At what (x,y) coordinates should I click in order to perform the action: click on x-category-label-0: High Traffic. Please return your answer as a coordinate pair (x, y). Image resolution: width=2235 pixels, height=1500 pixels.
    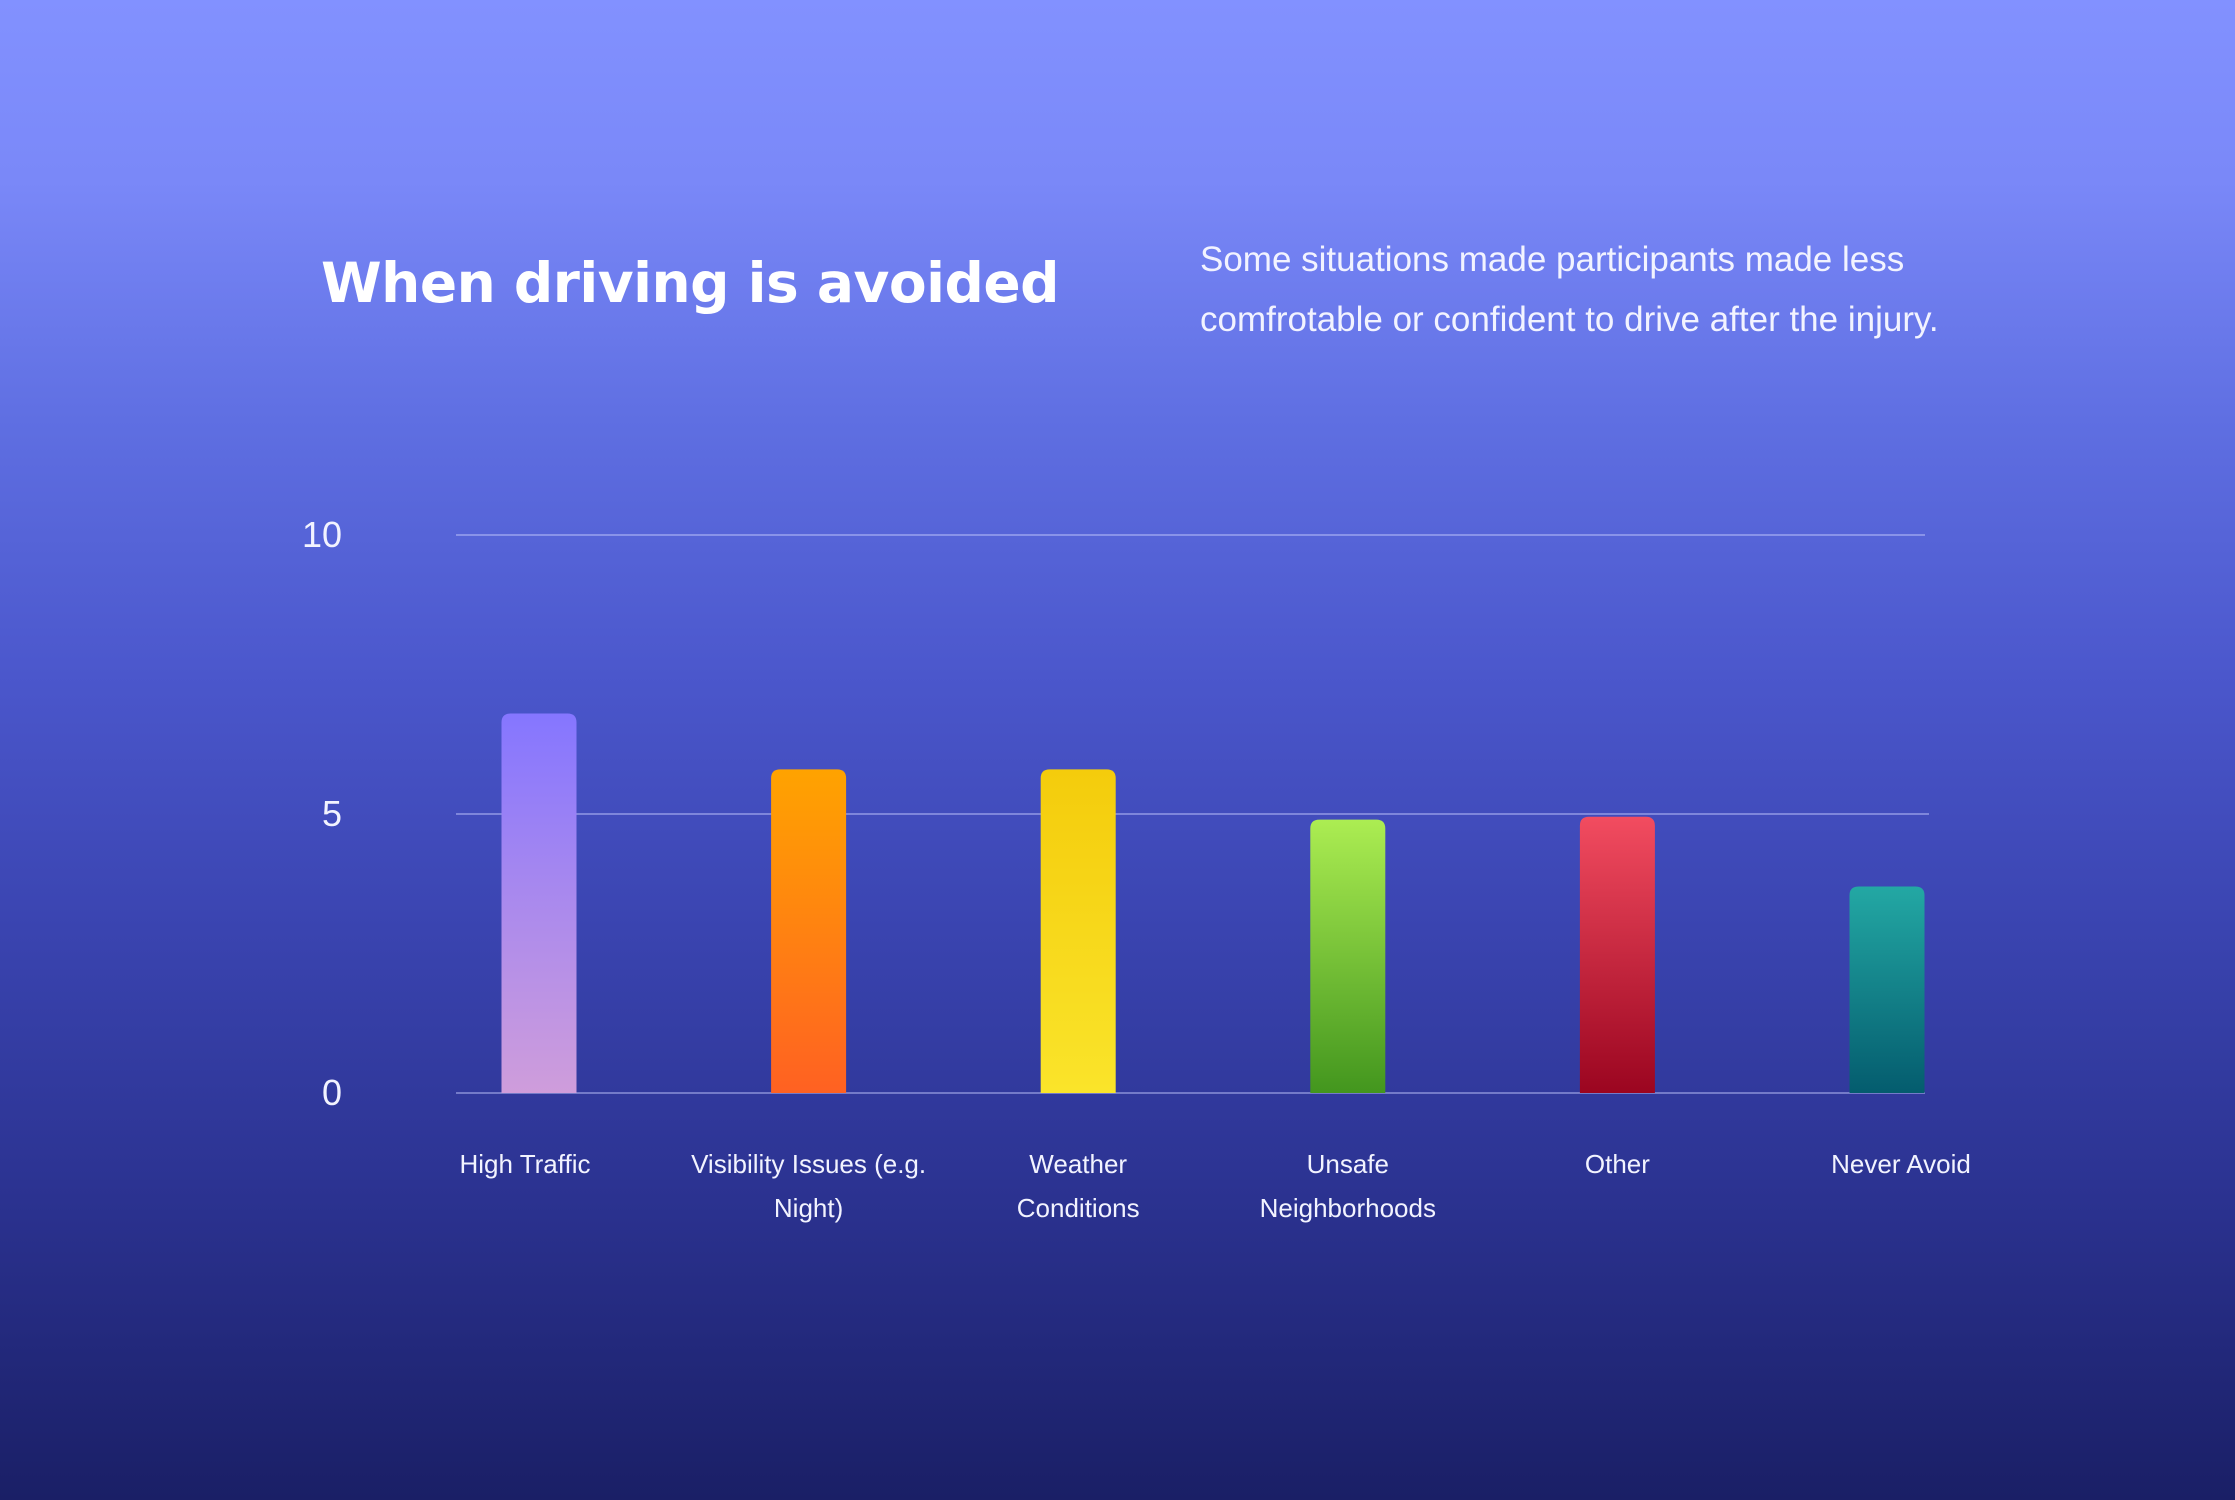
    Looking at the image, I should click on (524, 1164).